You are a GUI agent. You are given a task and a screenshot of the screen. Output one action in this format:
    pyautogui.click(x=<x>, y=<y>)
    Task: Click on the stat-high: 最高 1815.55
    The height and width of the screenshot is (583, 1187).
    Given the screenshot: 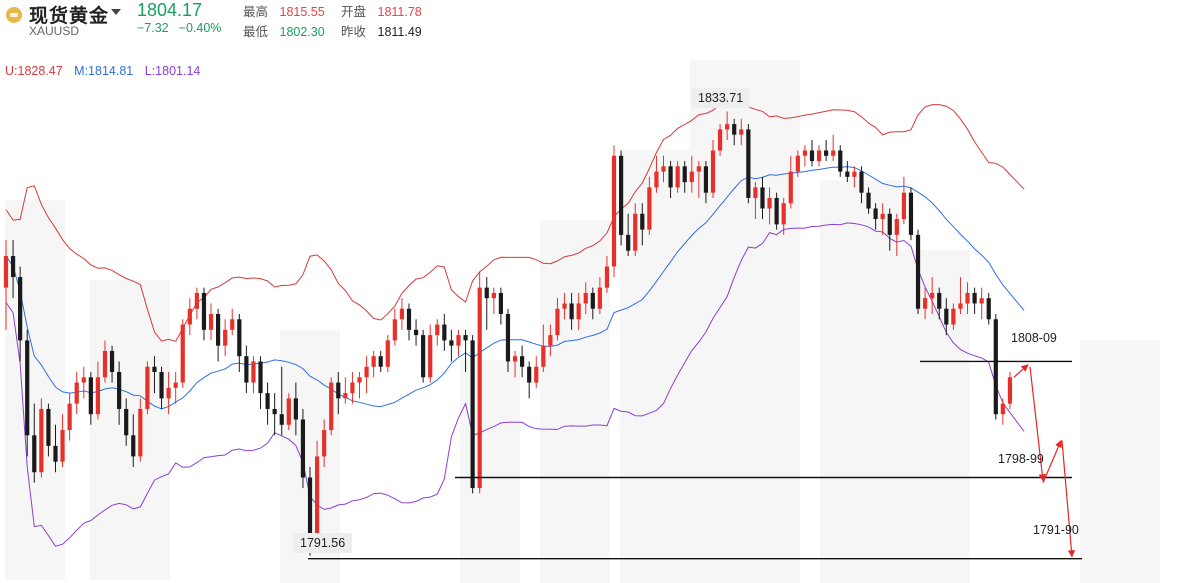 What is the action you would take?
    pyautogui.click(x=284, y=10)
    